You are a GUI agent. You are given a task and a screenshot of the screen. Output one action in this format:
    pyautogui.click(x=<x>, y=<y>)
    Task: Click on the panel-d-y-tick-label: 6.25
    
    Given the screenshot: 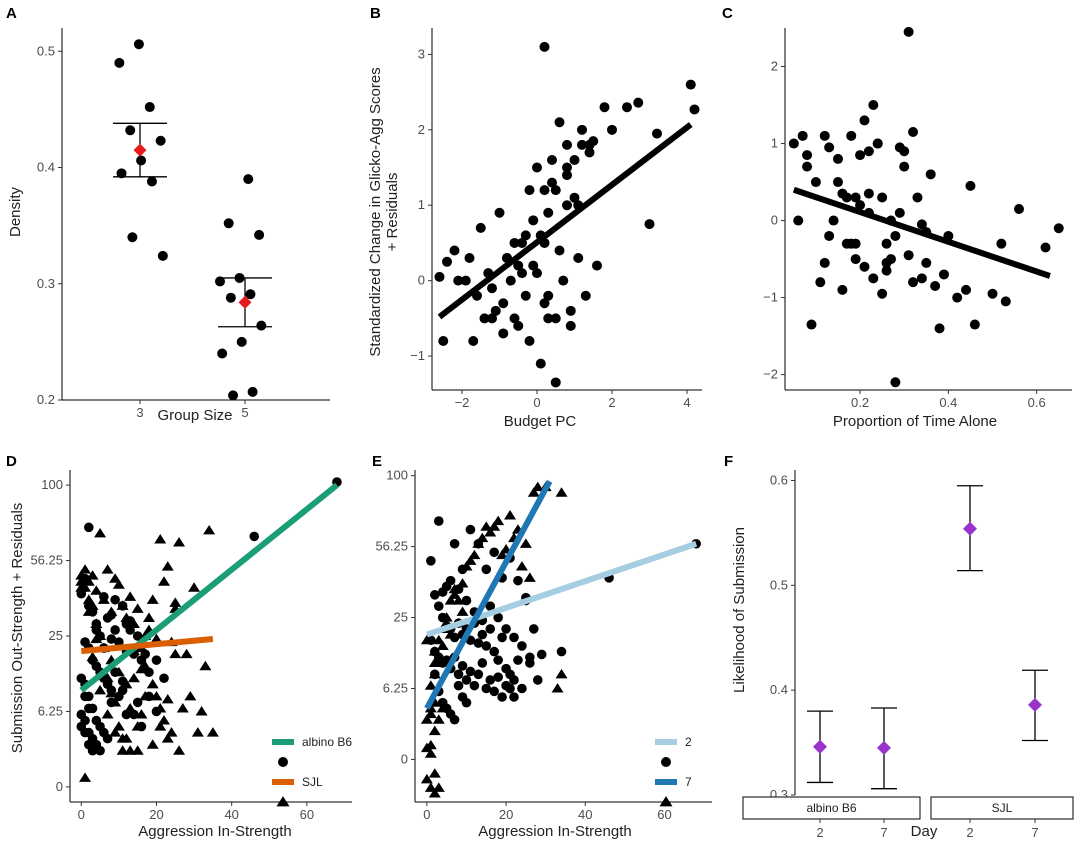 What is the action you would take?
    pyautogui.click(x=50, y=710)
    